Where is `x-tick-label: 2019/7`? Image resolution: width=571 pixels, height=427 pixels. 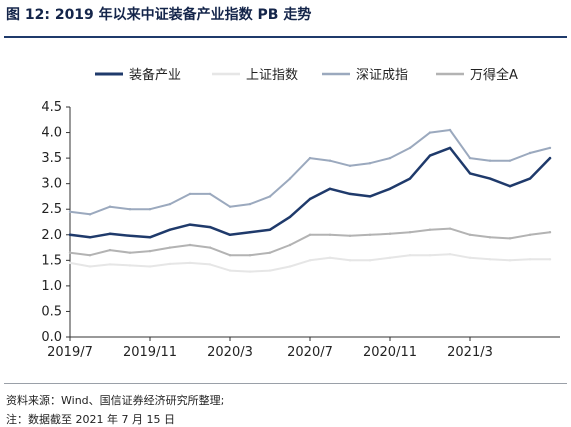 x-tick-label: 2019/7 is located at coordinates (70, 352).